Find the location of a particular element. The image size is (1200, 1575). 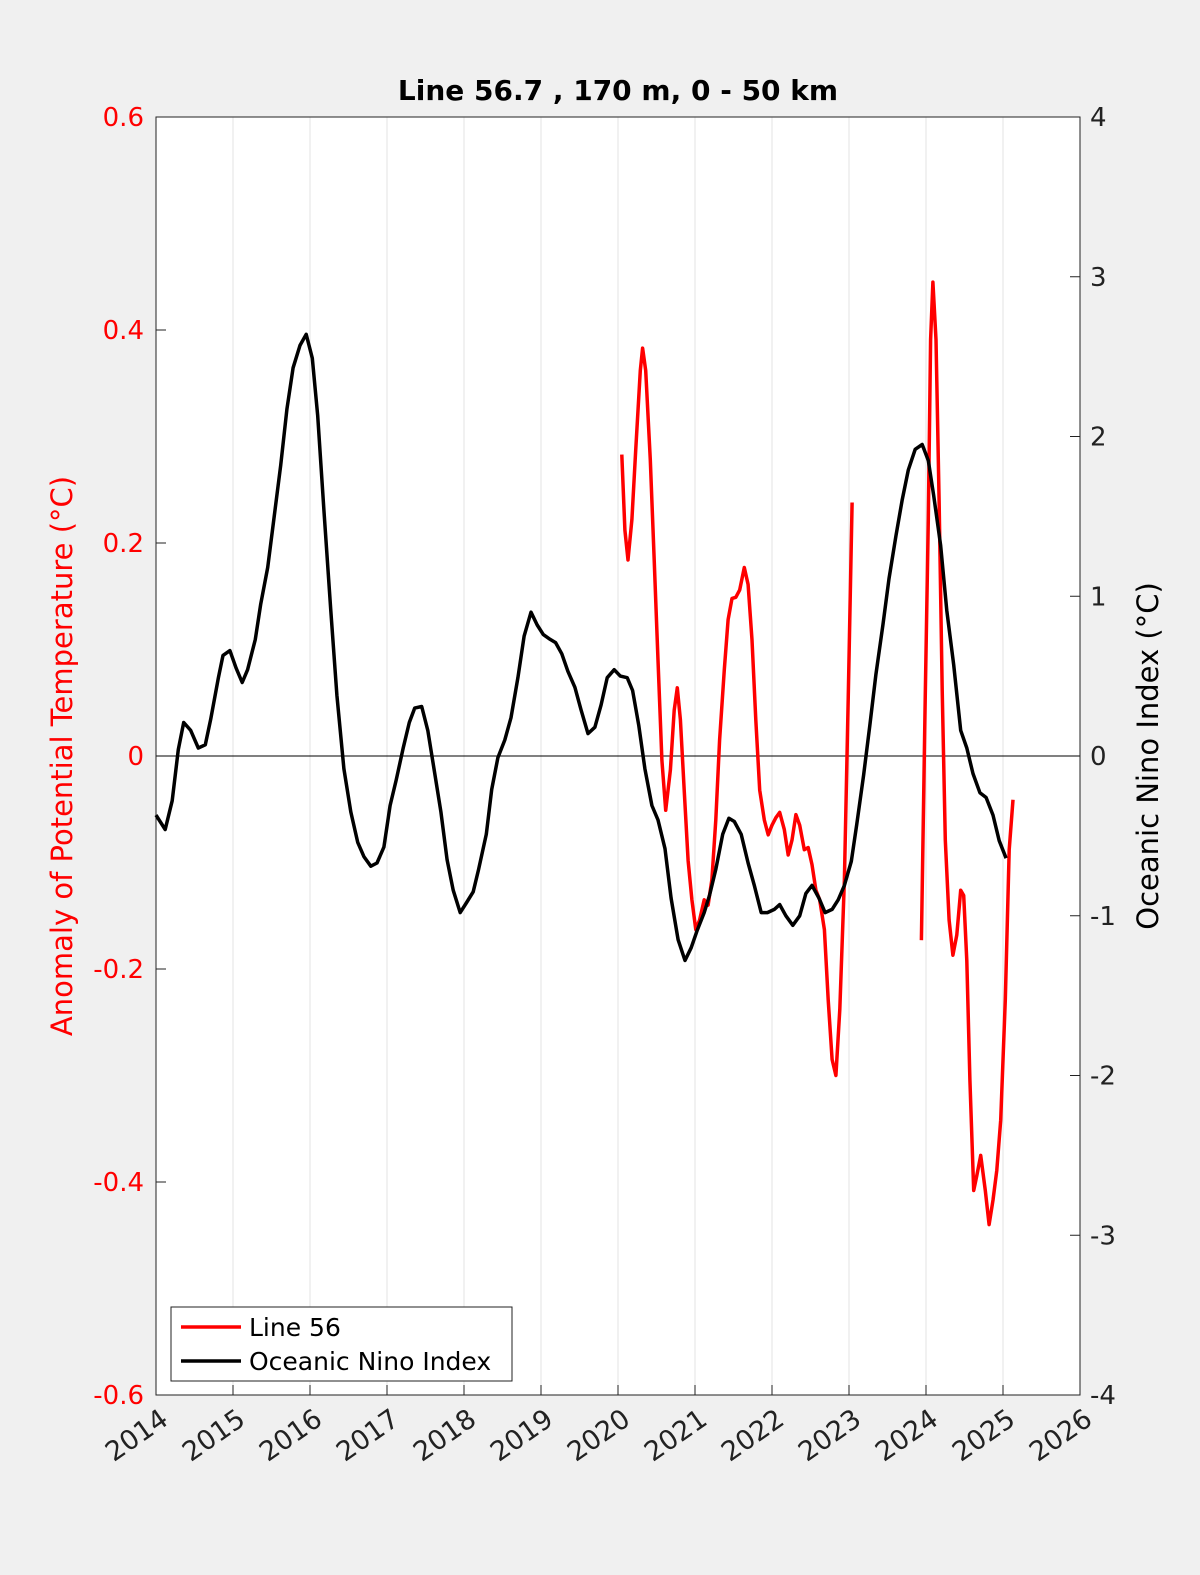

x-tick-label: 2021 is located at coordinates (676, 1435).